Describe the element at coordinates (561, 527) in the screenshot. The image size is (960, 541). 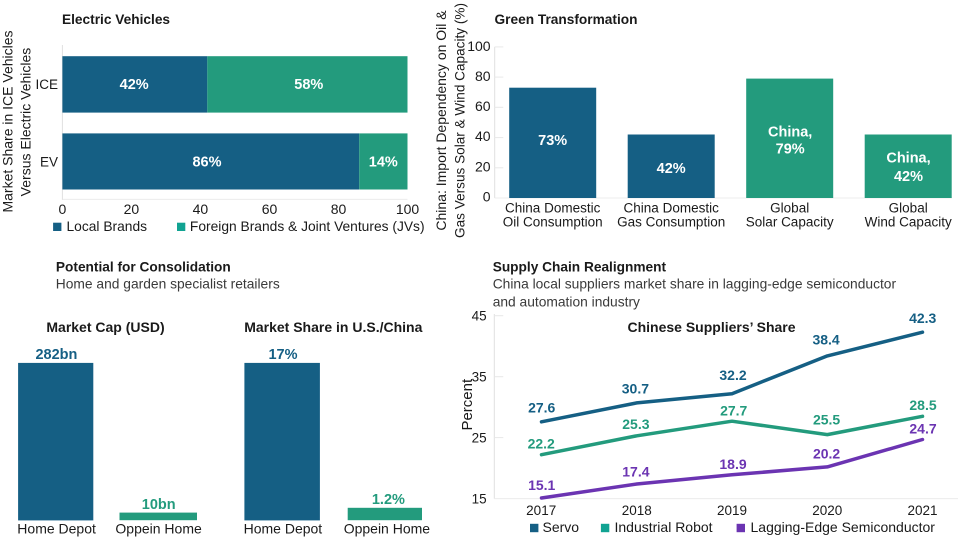
I see `svg-text: Servo` at that location.